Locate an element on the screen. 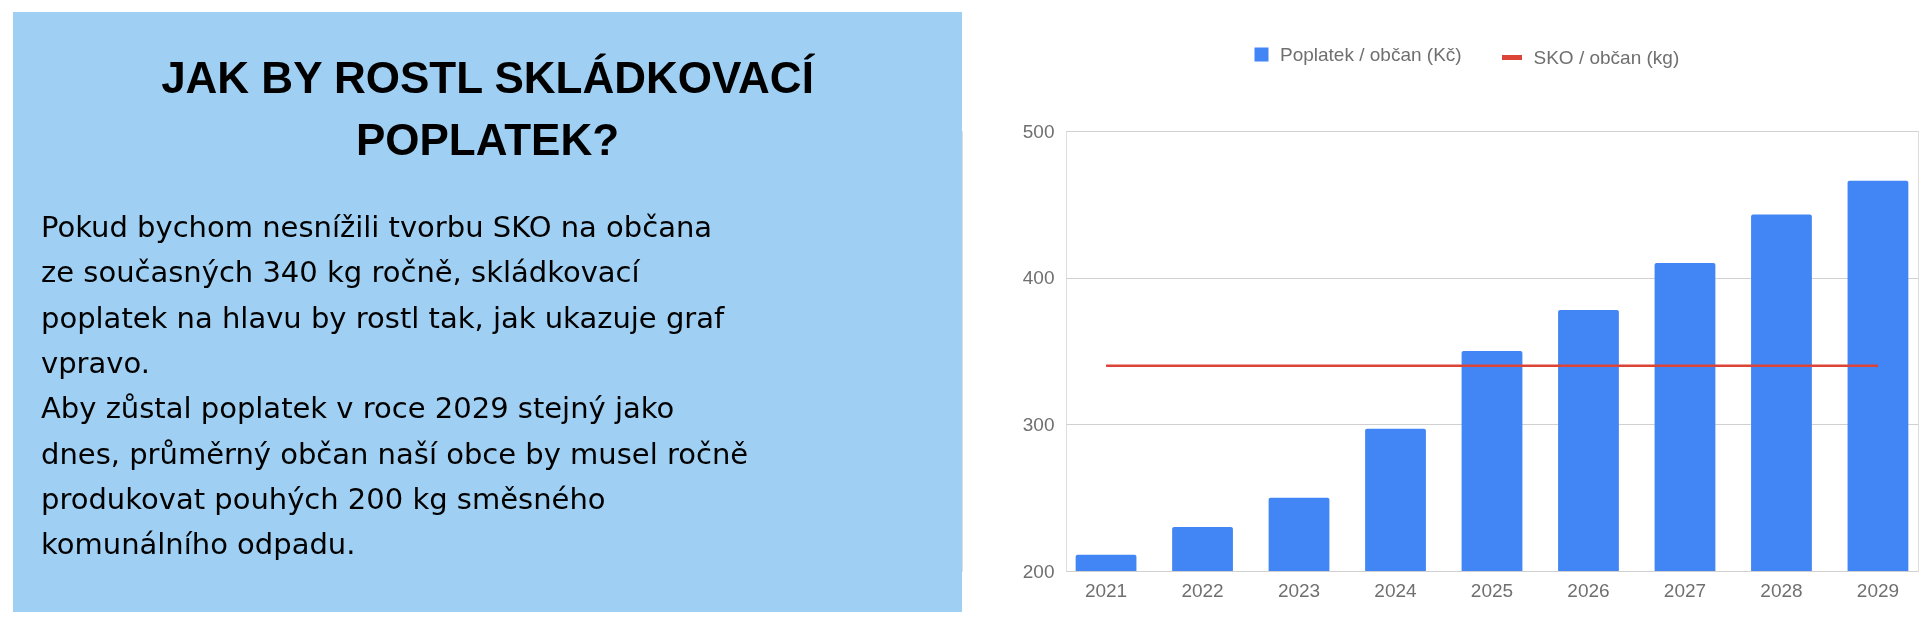 The height and width of the screenshot is (619, 1920). y-tick-label: 400 is located at coordinates (1038, 278).